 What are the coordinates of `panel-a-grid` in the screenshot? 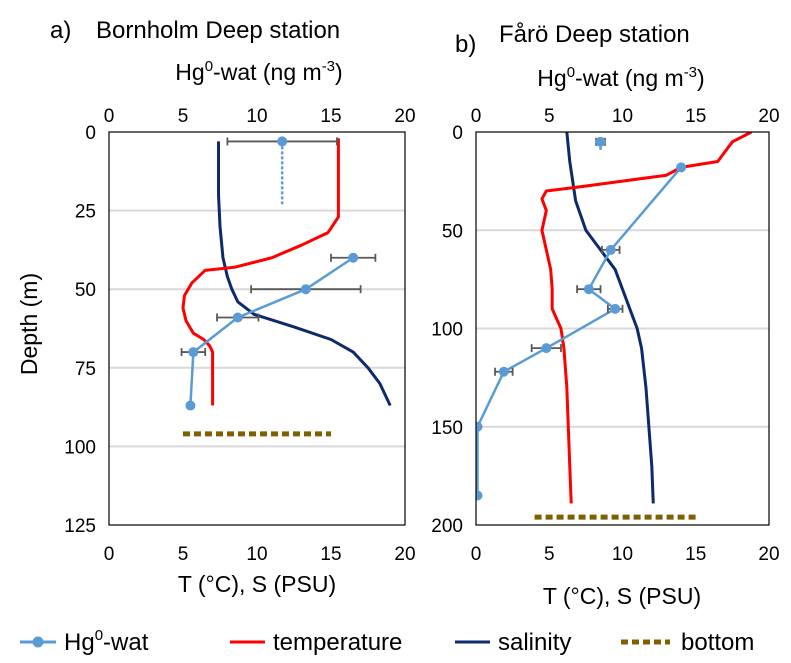 It's located at (257, 328).